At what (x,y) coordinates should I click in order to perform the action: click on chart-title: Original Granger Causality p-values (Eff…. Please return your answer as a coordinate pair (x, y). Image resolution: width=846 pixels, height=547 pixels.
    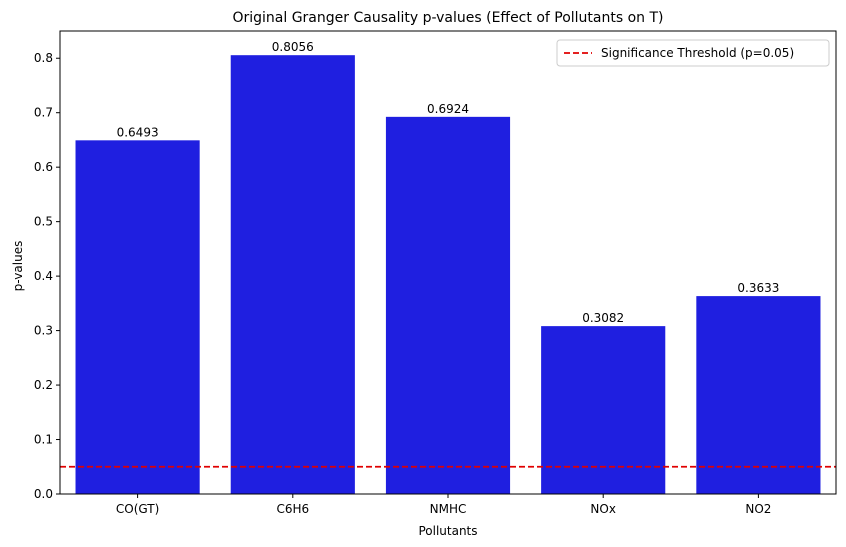
    Looking at the image, I should click on (447, 18).